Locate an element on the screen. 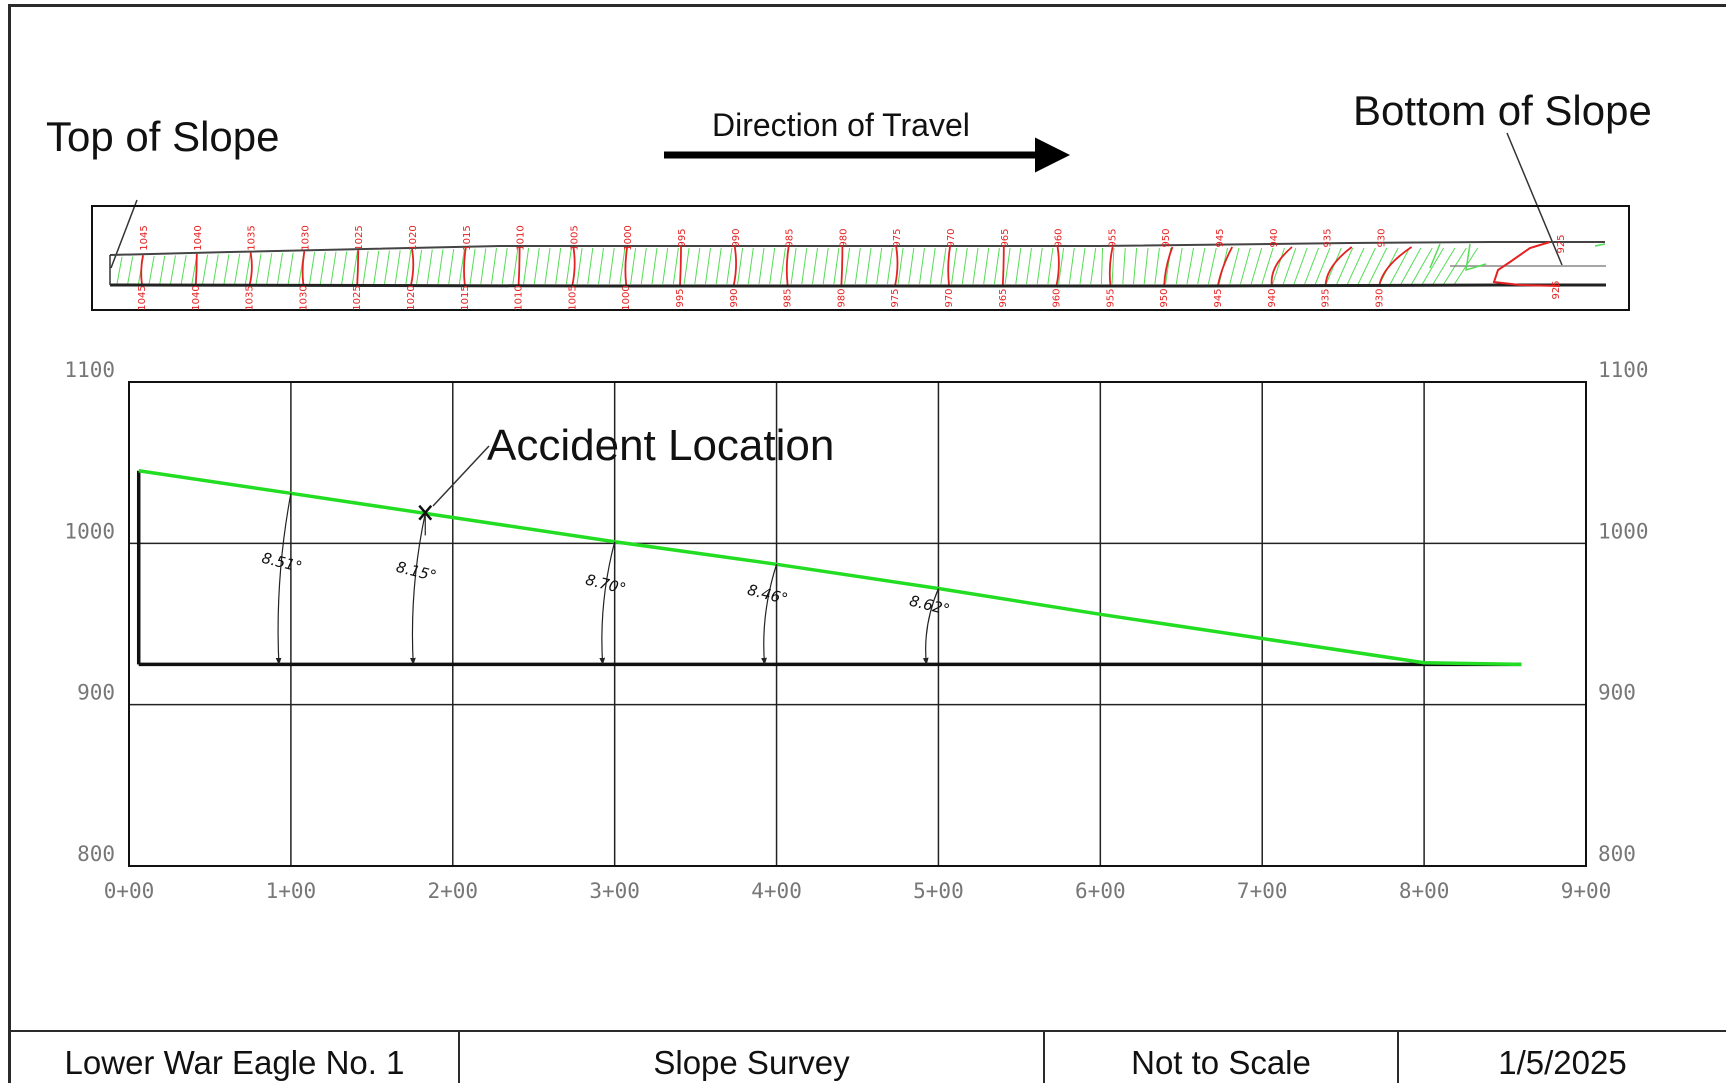  contour-label-top: 1025 is located at coordinates (359, 237).